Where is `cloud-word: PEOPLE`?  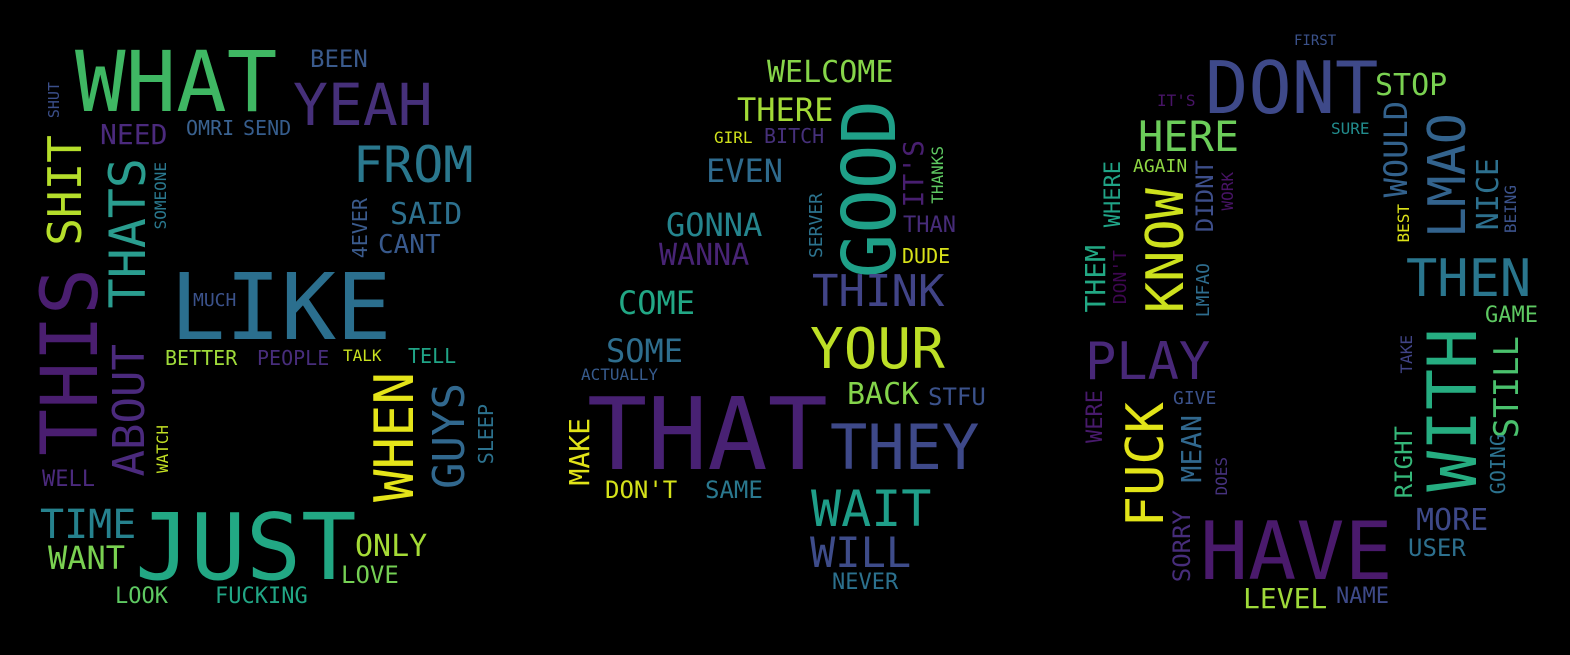
cloud-word: PEOPLE is located at coordinates (293, 358).